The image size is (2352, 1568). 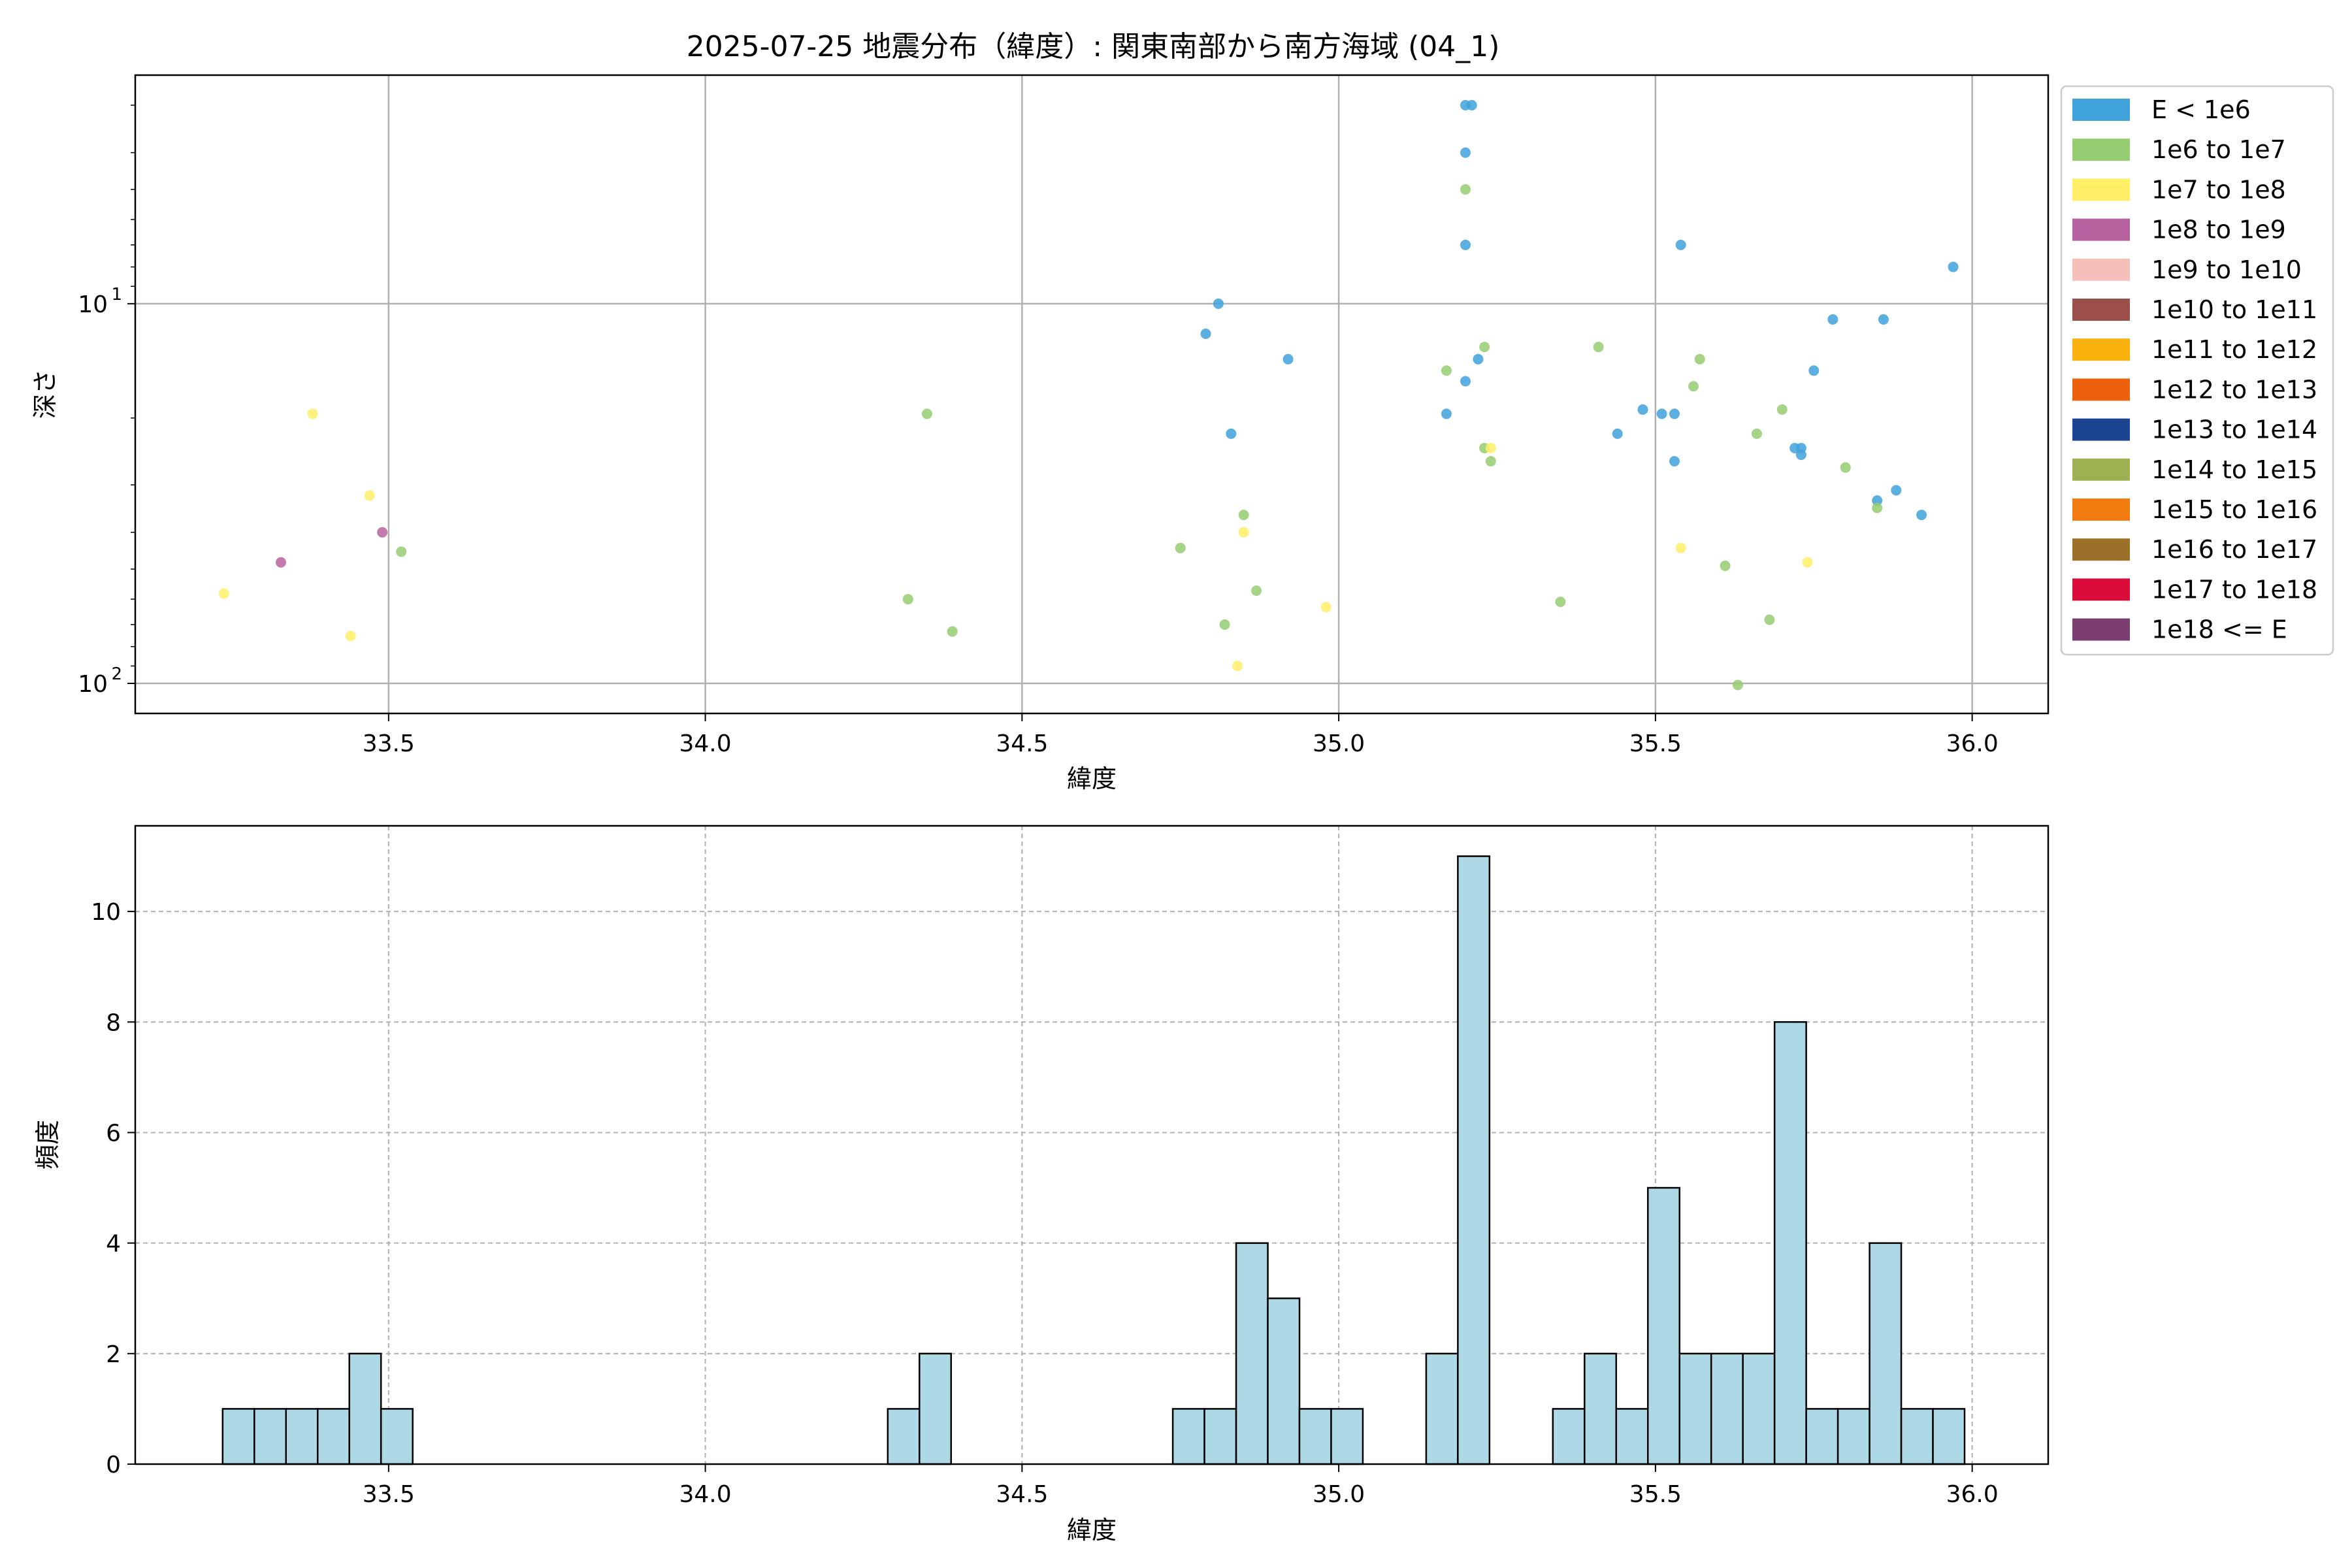 I want to click on histogram-y-axis: 0 2 4 6 8 10, so click(x=113, y=1188).